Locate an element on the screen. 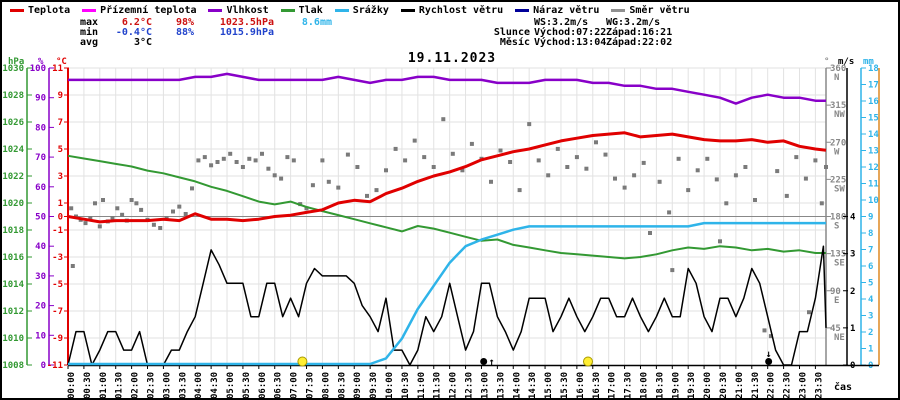 The width and height of the screenshot is (900, 400). time-tick-label: 20:30 is located at coordinates (724, 385).